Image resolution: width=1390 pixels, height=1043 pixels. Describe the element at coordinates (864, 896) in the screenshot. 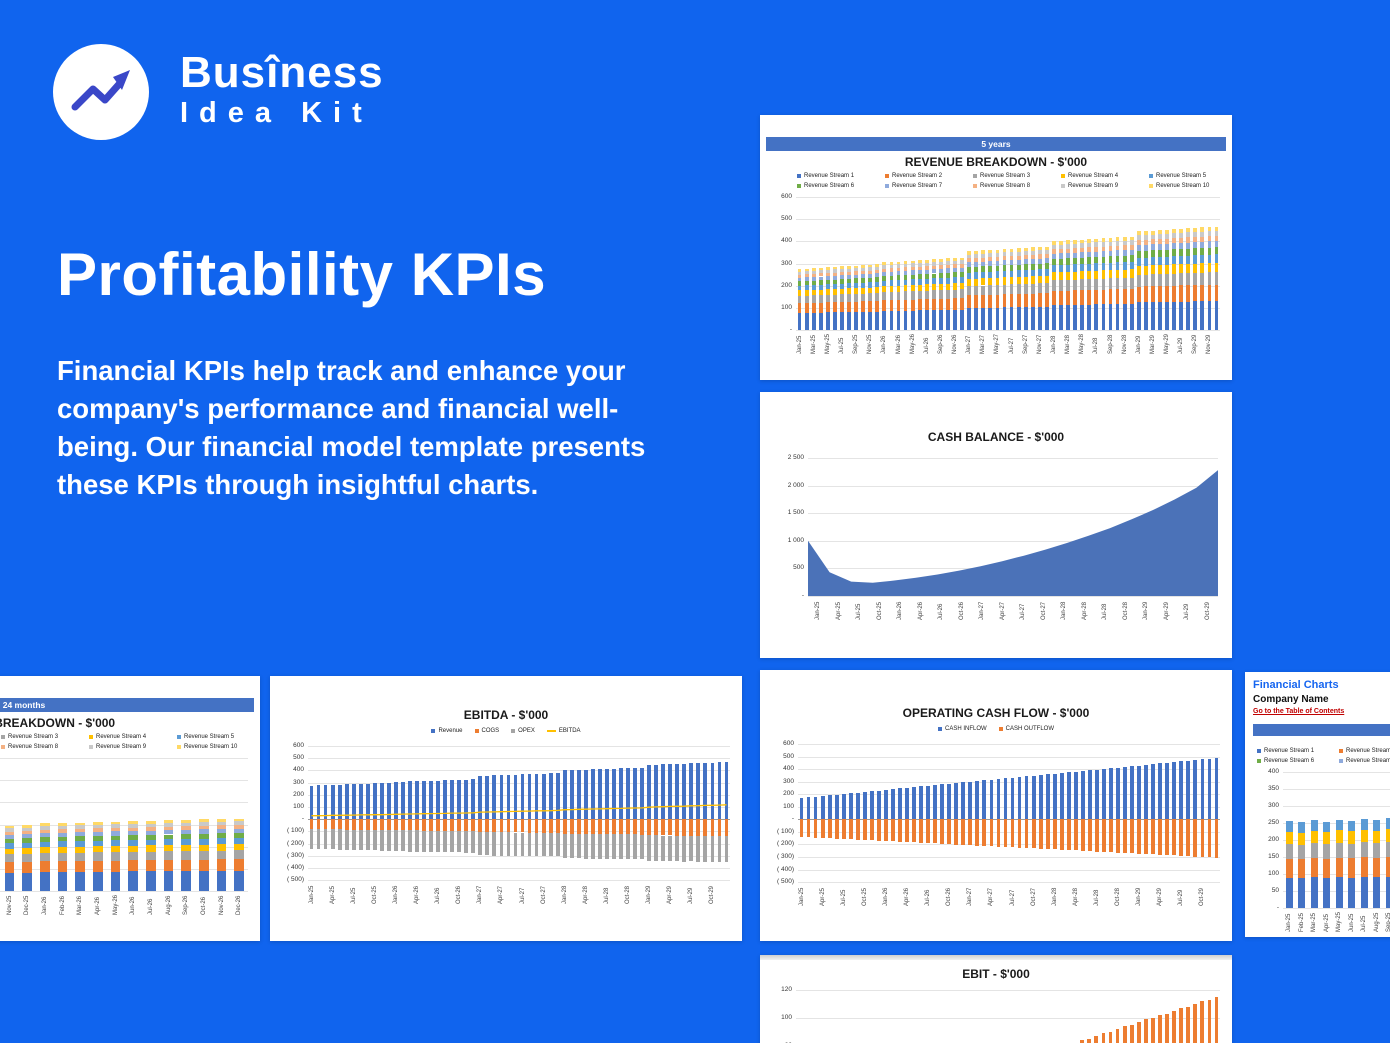

I see `x-tick-label: Oct-25` at that location.